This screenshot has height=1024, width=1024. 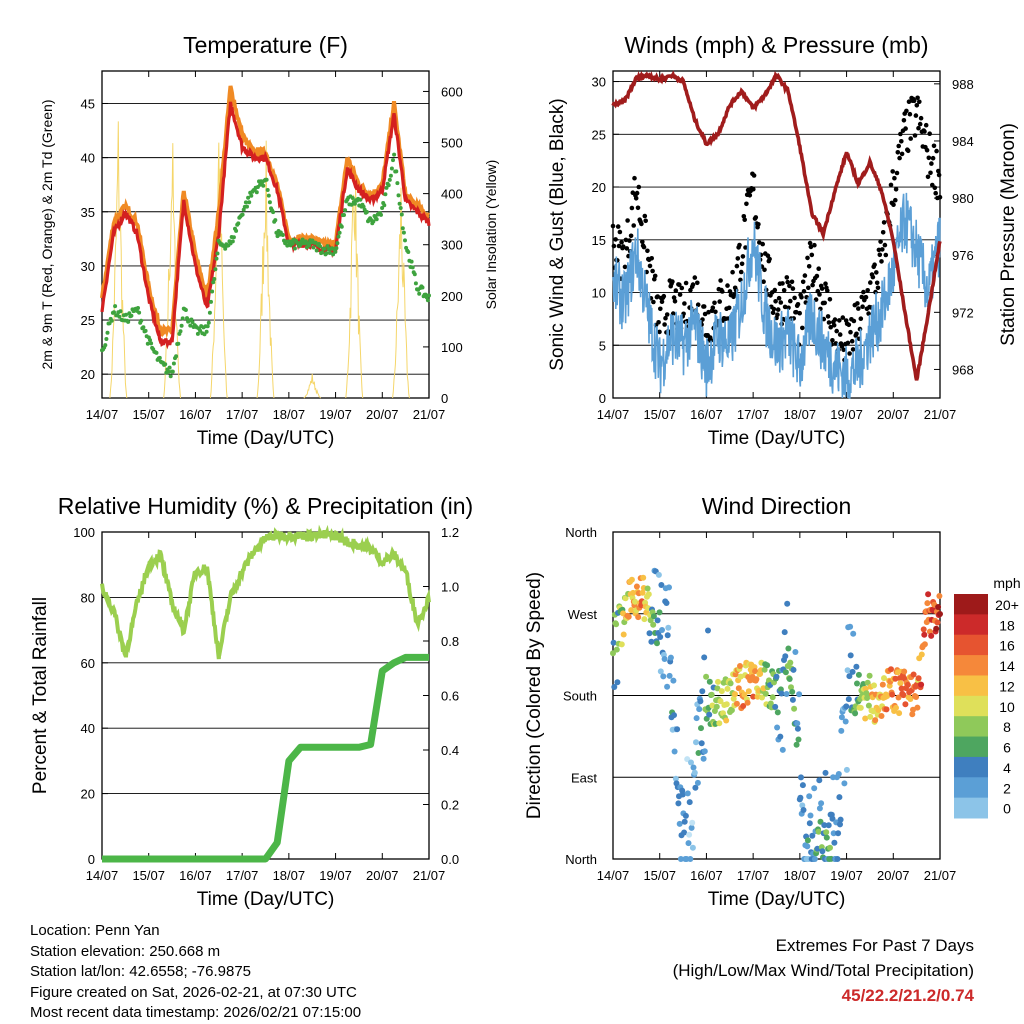 What do you see at coordinates (1006, 583) in the screenshot?
I see `legend-title: mph` at bounding box center [1006, 583].